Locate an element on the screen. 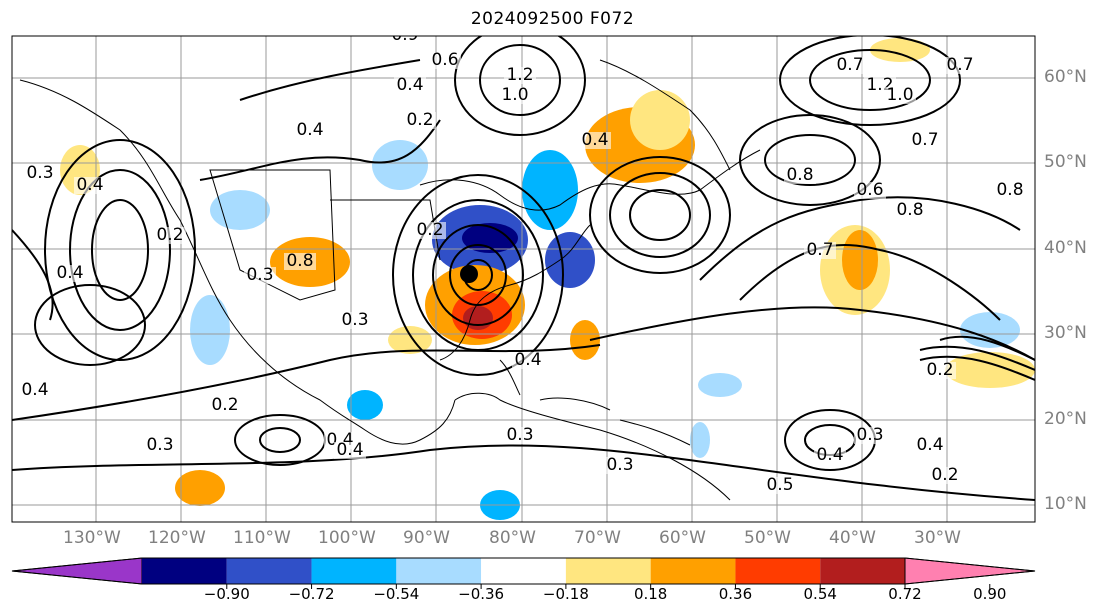 The image size is (1105, 615). lon-label: 40°W is located at coordinates (852, 538).